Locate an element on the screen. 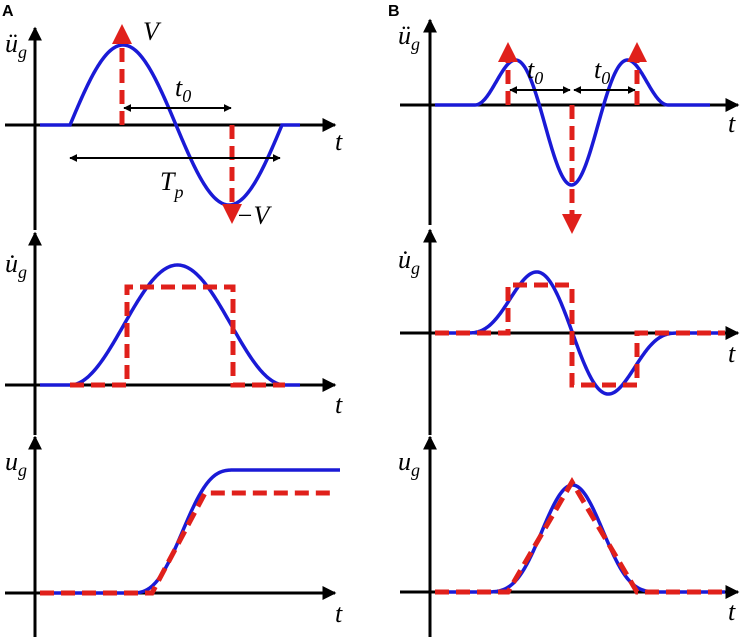  annotation: −V is located at coordinates (254, 215).